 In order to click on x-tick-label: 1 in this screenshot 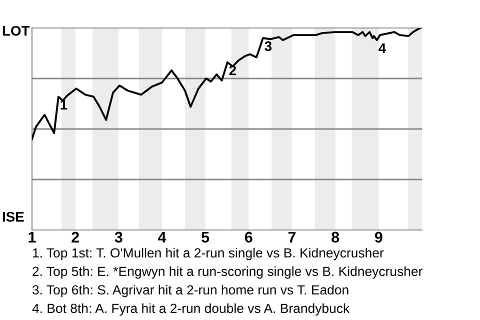, I will do `click(32, 237)`.